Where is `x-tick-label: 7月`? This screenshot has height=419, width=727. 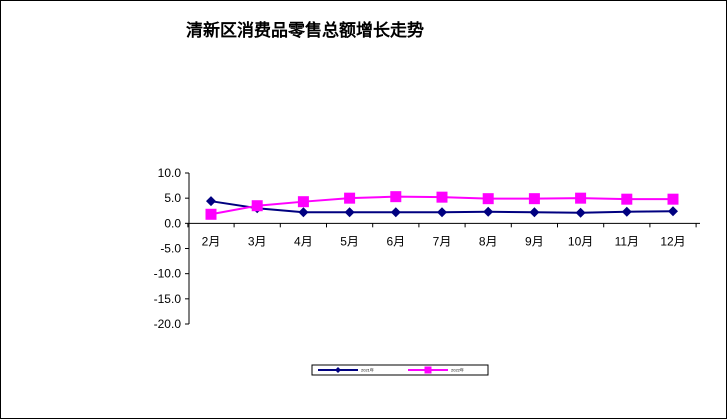 x-tick-label: 7月 is located at coordinates (442, 241).